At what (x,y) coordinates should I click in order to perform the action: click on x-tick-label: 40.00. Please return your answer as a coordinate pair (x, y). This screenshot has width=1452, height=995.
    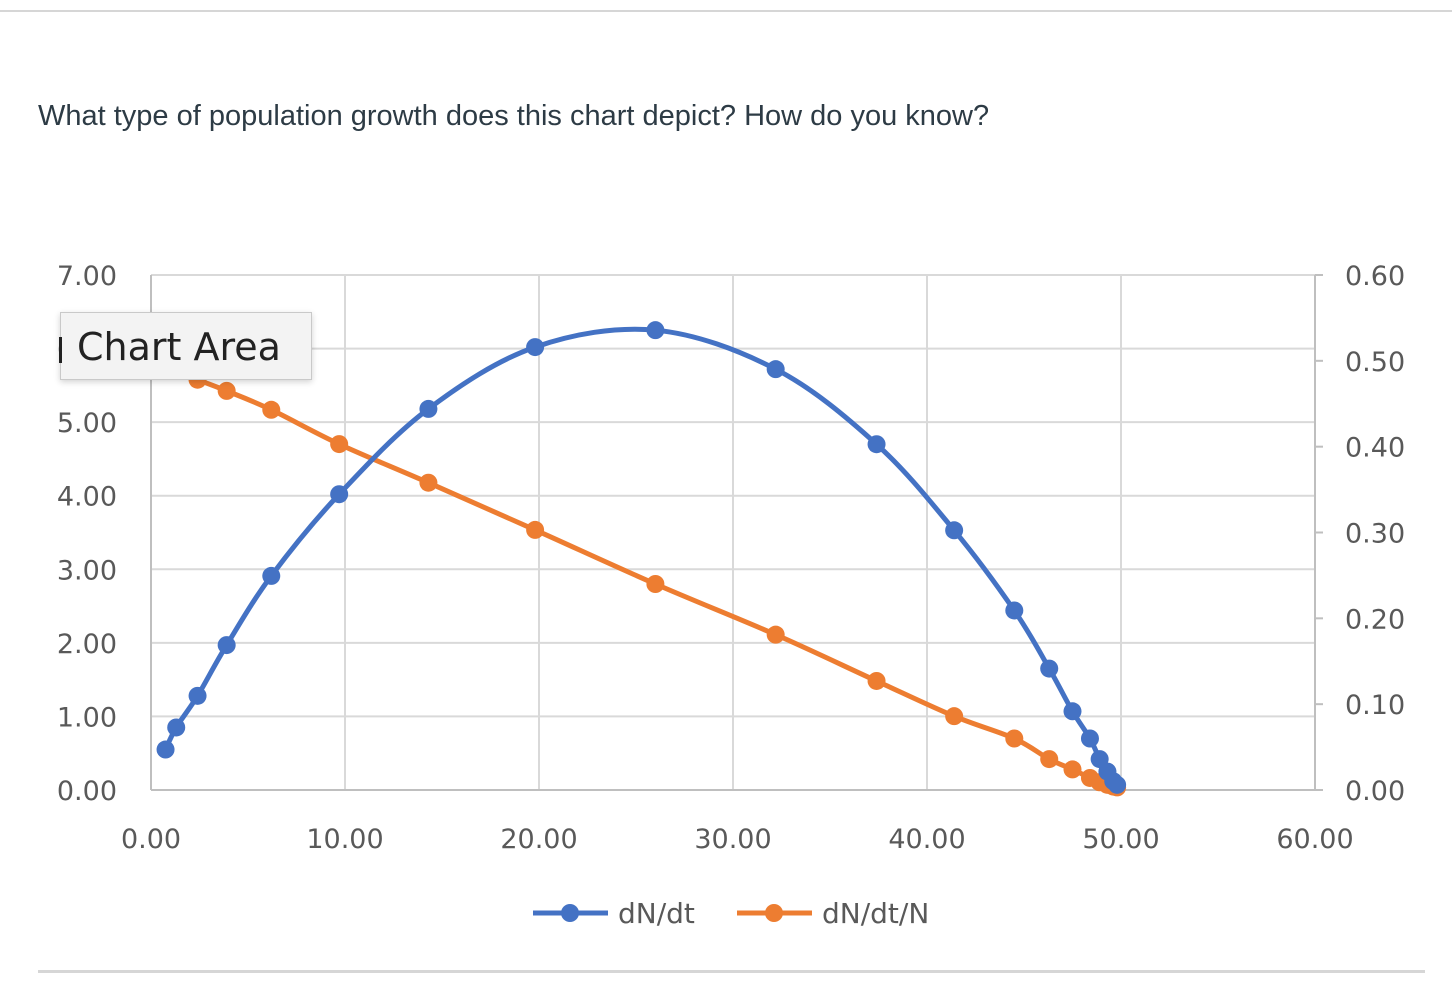
    Looking at the image, I should click on (926, 839).